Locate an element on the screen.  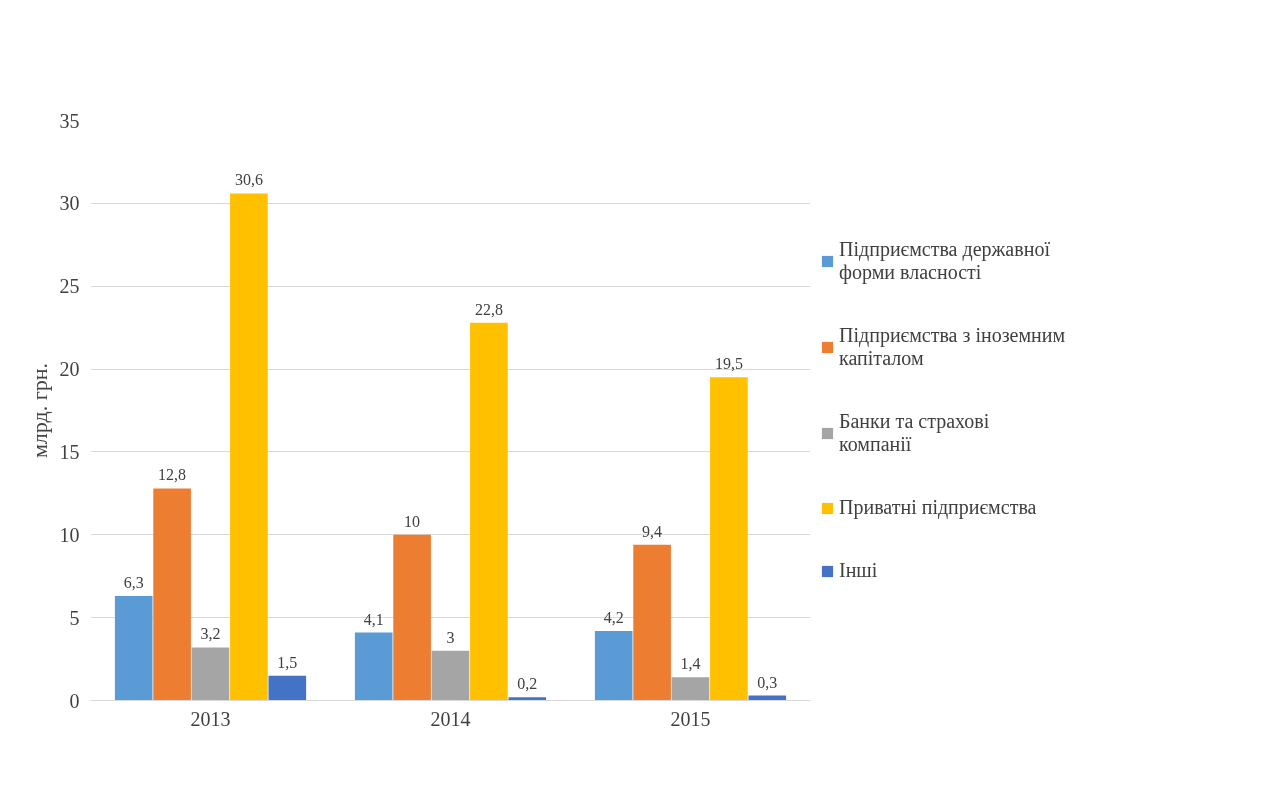
data-label: 30,6 is located at coordinates (248, 180).